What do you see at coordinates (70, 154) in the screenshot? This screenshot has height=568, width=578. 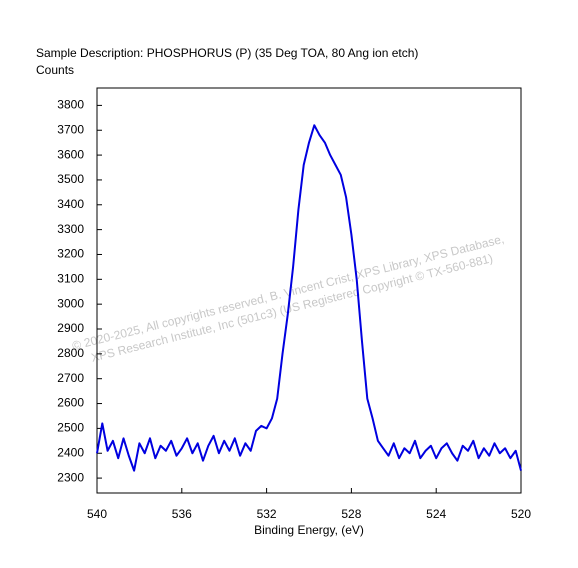 I see `y-tick-label: 3600` at bounding box center [70, 154].